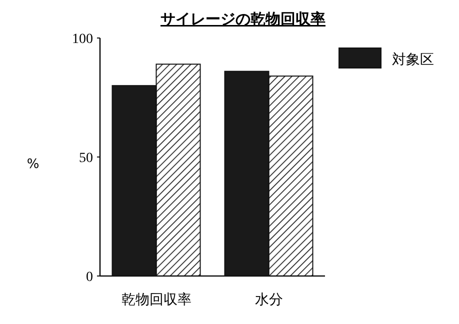 The image size is (459, 324). What do you see at coordinates (413, 60) in the screenshot?
I see `legend-label: 対象区` at bounding box center [413, 60].